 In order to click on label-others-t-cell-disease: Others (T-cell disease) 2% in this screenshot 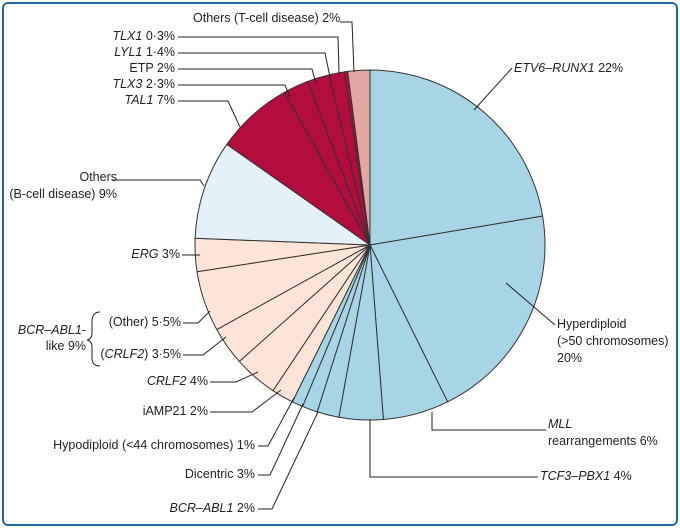, I will do `click(266, 18)`.